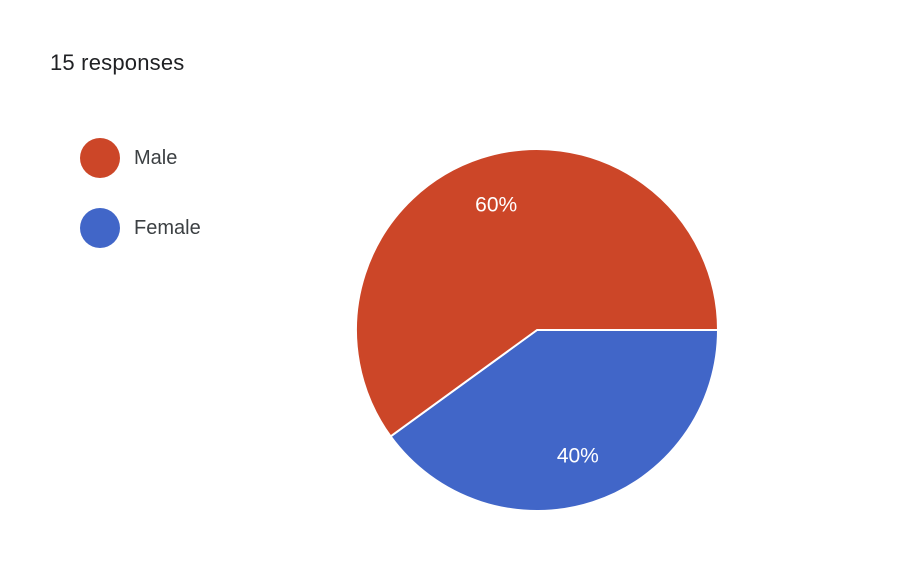  What do you see at coordinates (554, 420) in the screenshot?
I see `slice-female` at bounding box center [554, 420].